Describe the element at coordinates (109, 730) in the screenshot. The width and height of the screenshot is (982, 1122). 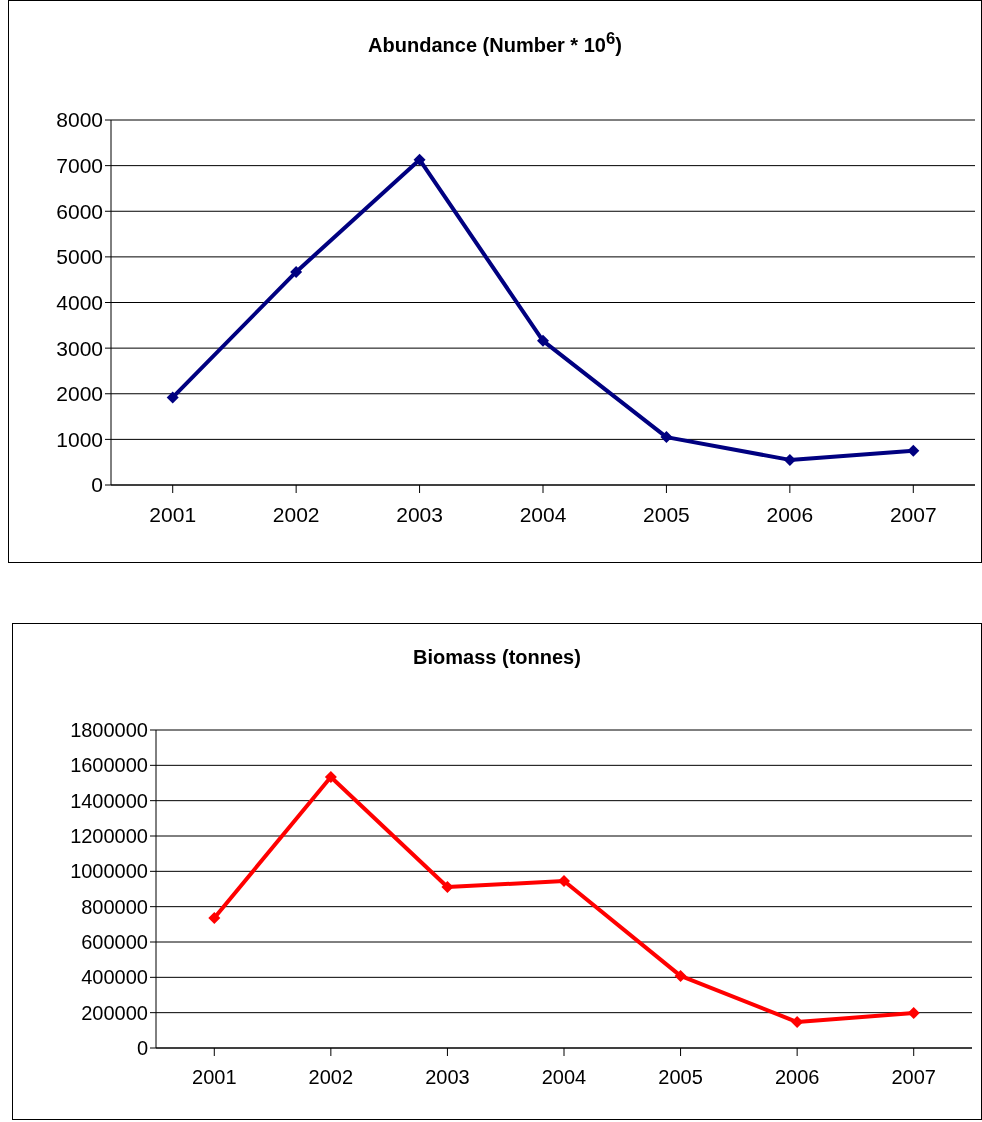
I see `y-tick-label: 1800000` at that location.